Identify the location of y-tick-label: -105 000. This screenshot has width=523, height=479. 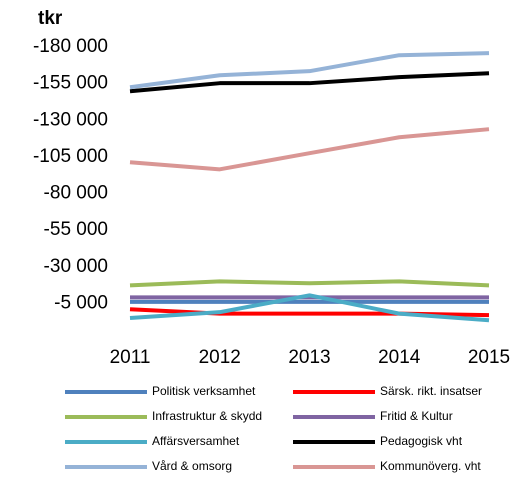
(70, 156).